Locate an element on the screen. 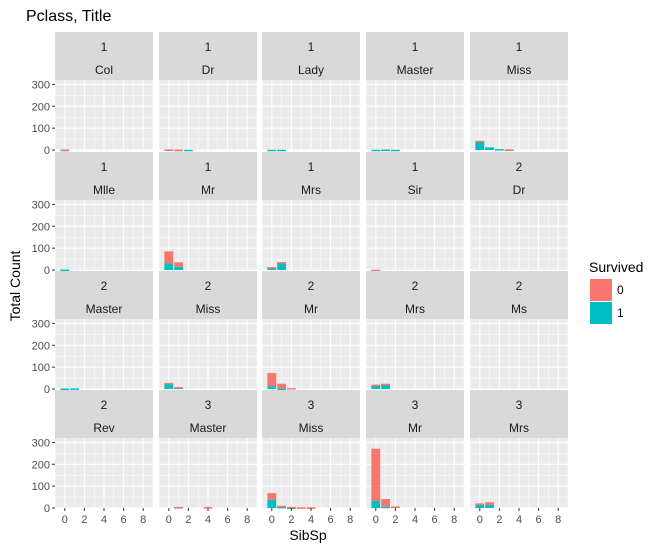 The height and width of the screenshot is (549, 661). facet-panel: 1 Mlle 0 100 200 300 is located at coordinates (93, 214).